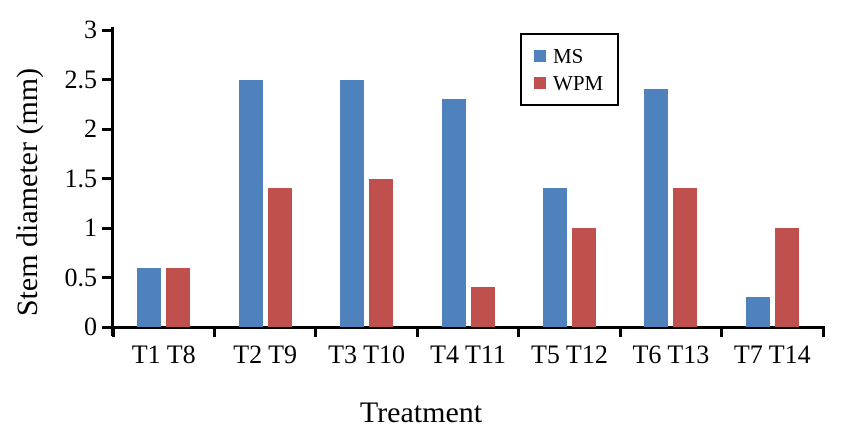 The width and height of the screenshot is (861, 442). Describe the element at coordinates (81, 277) in the screenshot. I see `y-tick-label: 0.5` at that location.